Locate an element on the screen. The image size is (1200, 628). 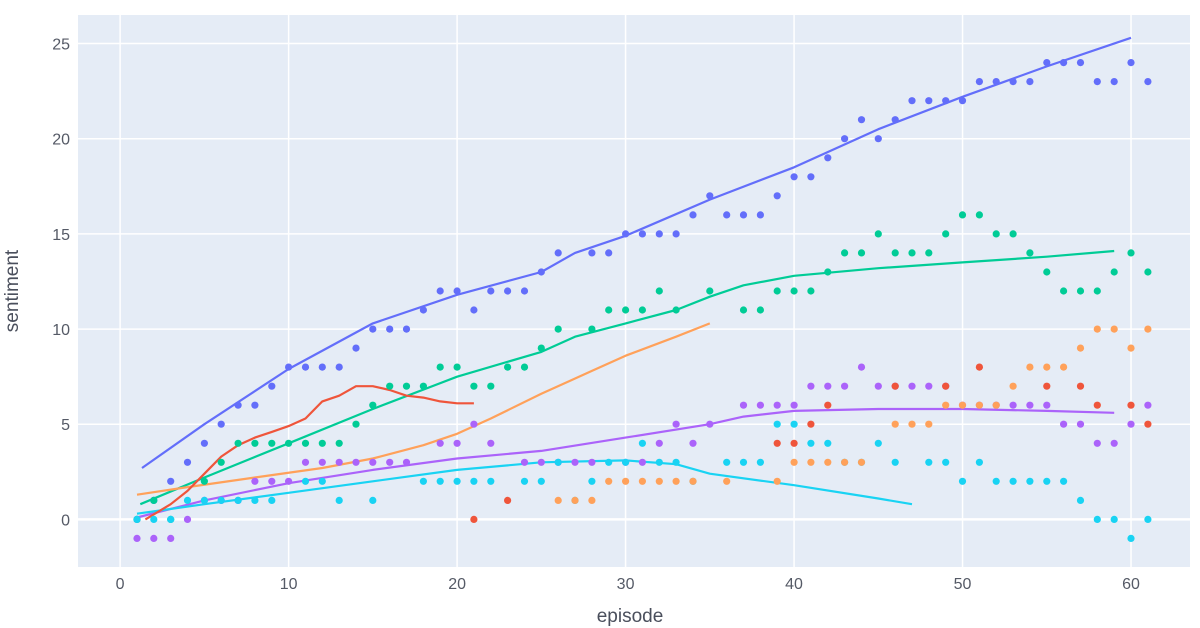
y-tick-label: 15 is located at coordinates (61, 235).